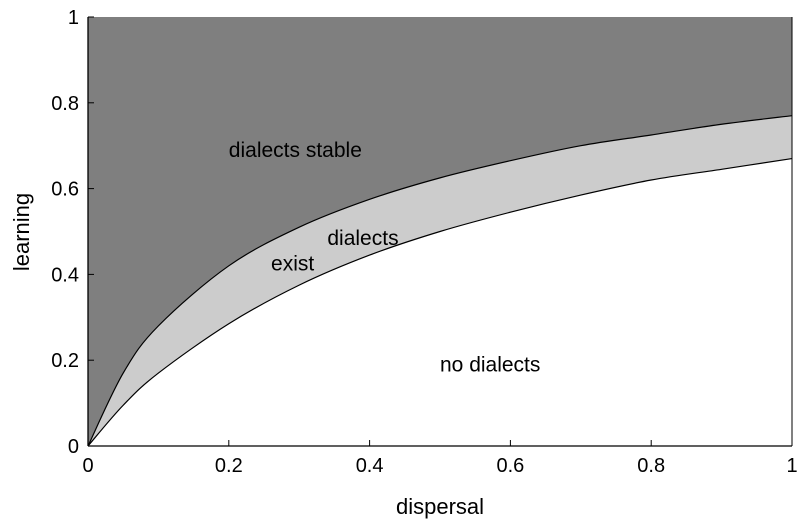 This screenshot has width=798, height=521. What do you see at coordinates (370, 466) in the screenshot?
I see `x-tick-label: 0.4` at bounding box center [370, 466].